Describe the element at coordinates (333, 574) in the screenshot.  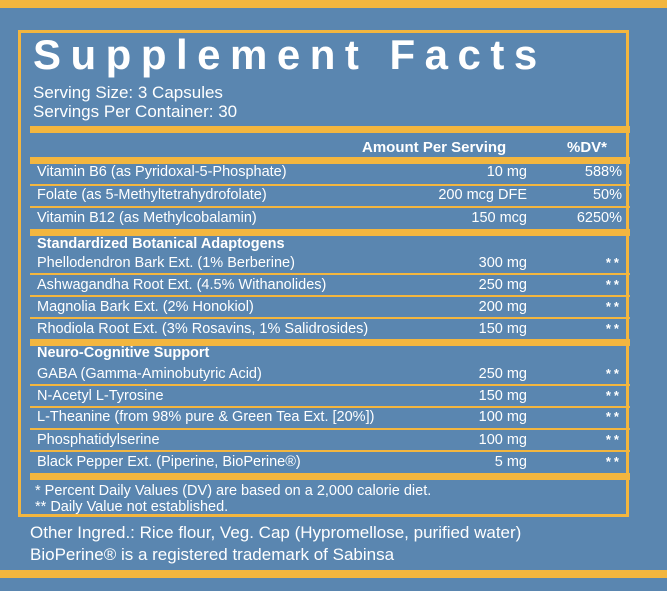
I see `bottom-accent-bar` at that location.